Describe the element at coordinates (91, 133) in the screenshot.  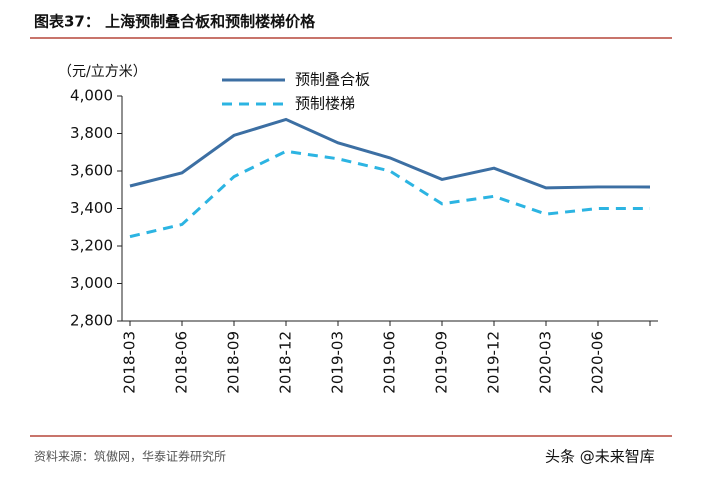
I see `y-tick-label: 3,800` at that location.